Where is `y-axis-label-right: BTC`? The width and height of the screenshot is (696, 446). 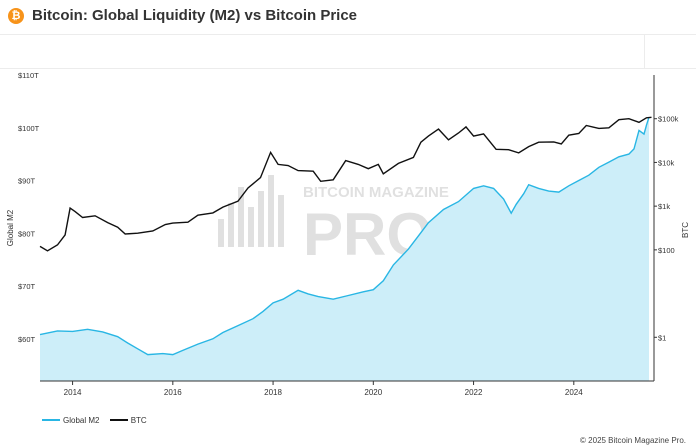 y-axis-label-right: BTC is located at coordinates (685, 230).